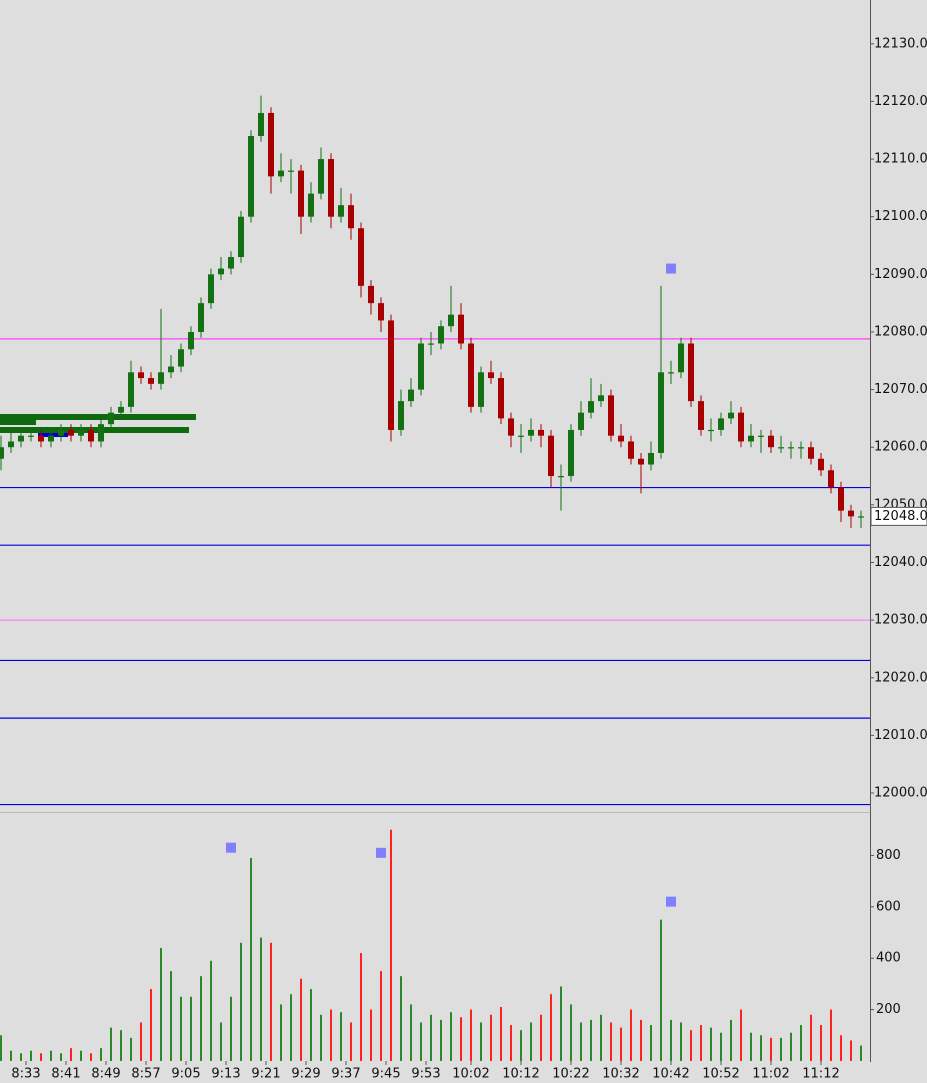 The image size is (927, 1083). I want to click on x-tick-label: 10:52, so click(720, 1074).